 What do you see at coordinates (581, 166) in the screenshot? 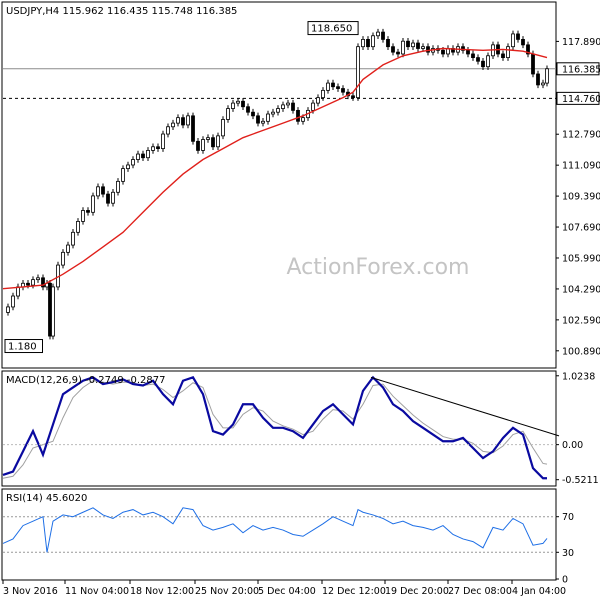
I see `price-tick-label: 111.090` at bounding box center [581, 166].